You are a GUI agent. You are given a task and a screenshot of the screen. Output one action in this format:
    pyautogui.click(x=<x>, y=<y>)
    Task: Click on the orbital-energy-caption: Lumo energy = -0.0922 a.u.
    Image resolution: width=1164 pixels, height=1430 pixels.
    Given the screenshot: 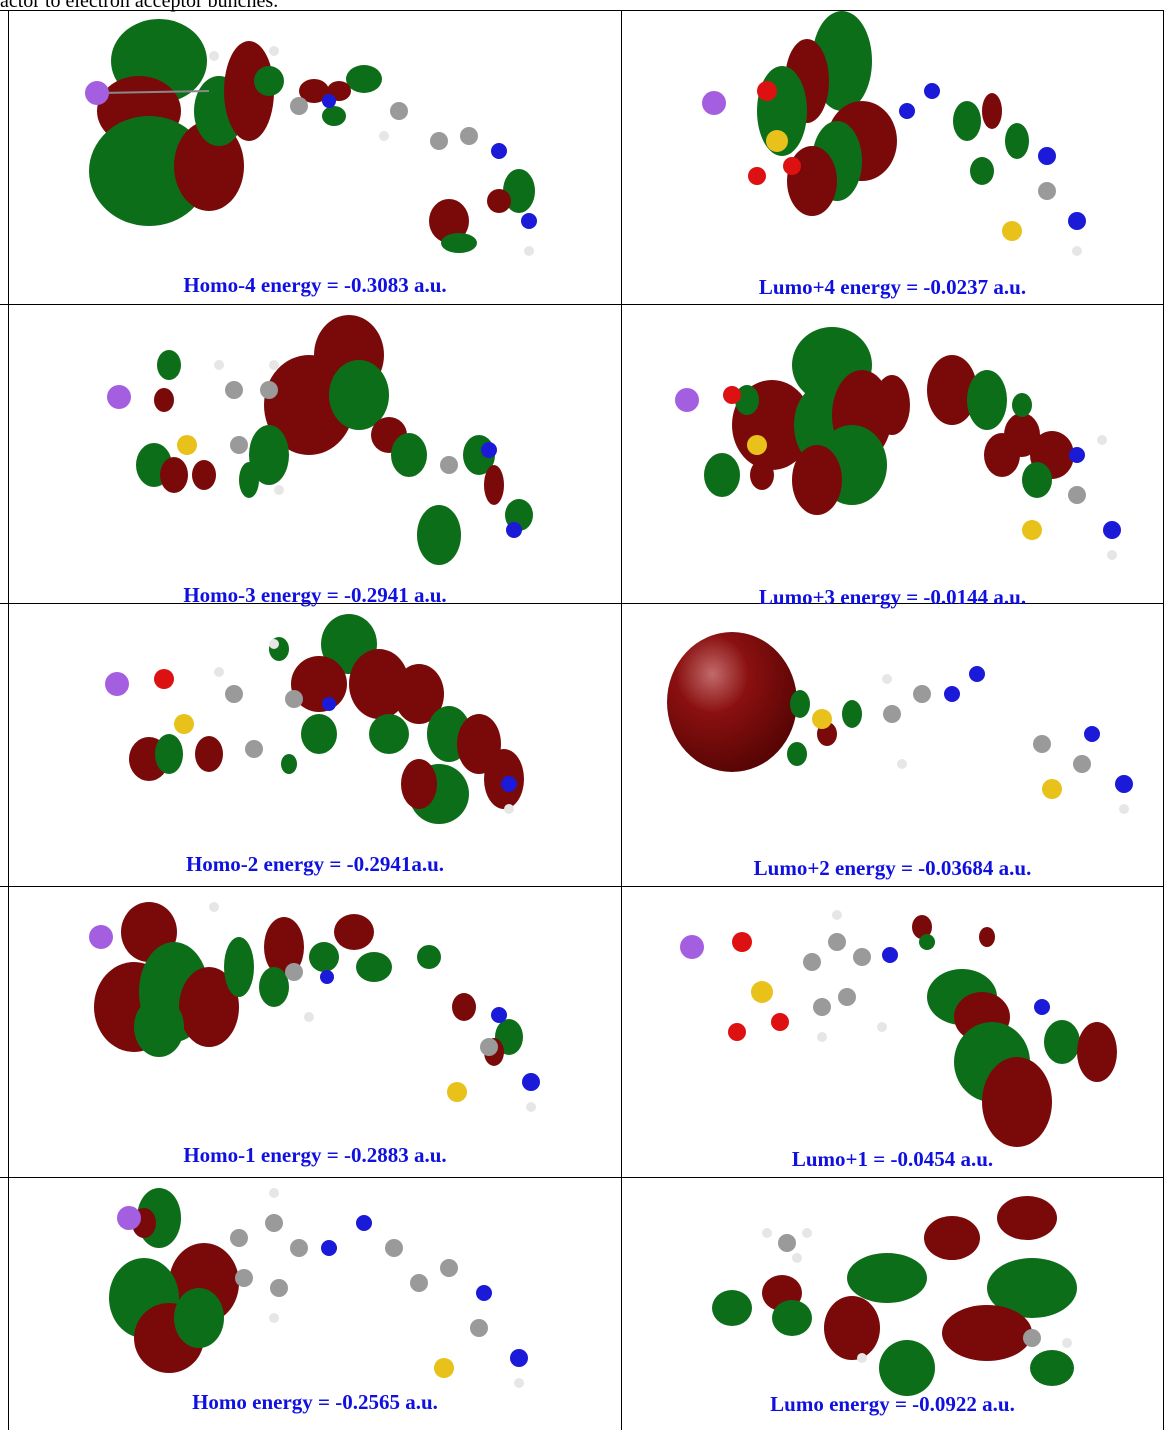 What is the action you would take?
    pyautogui.click(x=892, y=1404)
    